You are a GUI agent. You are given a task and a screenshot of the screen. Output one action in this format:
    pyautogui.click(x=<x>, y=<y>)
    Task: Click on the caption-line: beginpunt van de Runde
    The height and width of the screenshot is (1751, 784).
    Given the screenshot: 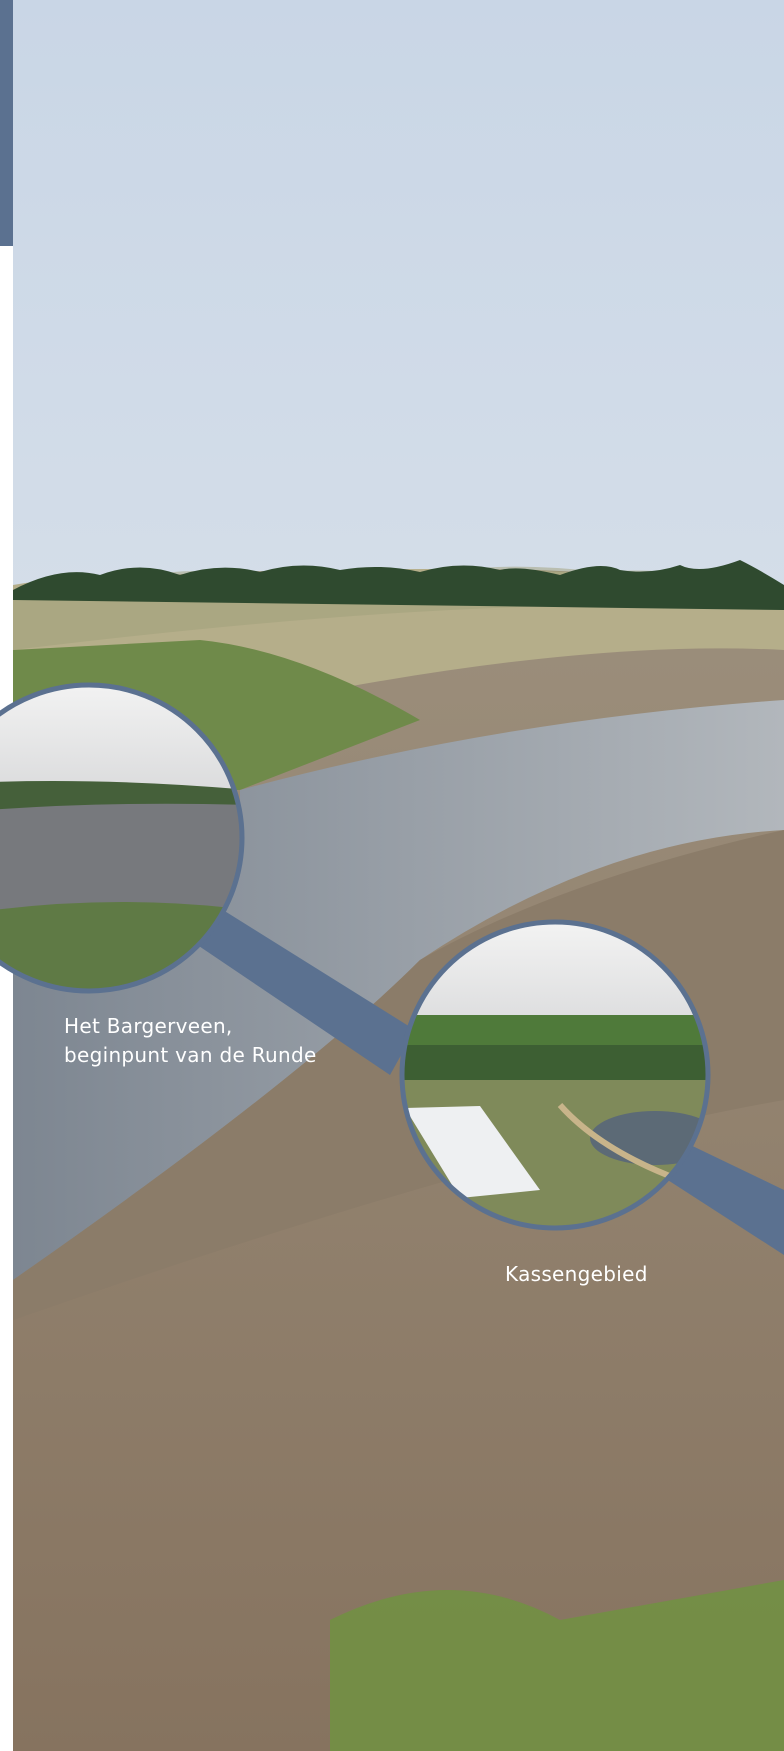 What is the action you would take?
    pyautogui.click(x=190, y=1055)
    